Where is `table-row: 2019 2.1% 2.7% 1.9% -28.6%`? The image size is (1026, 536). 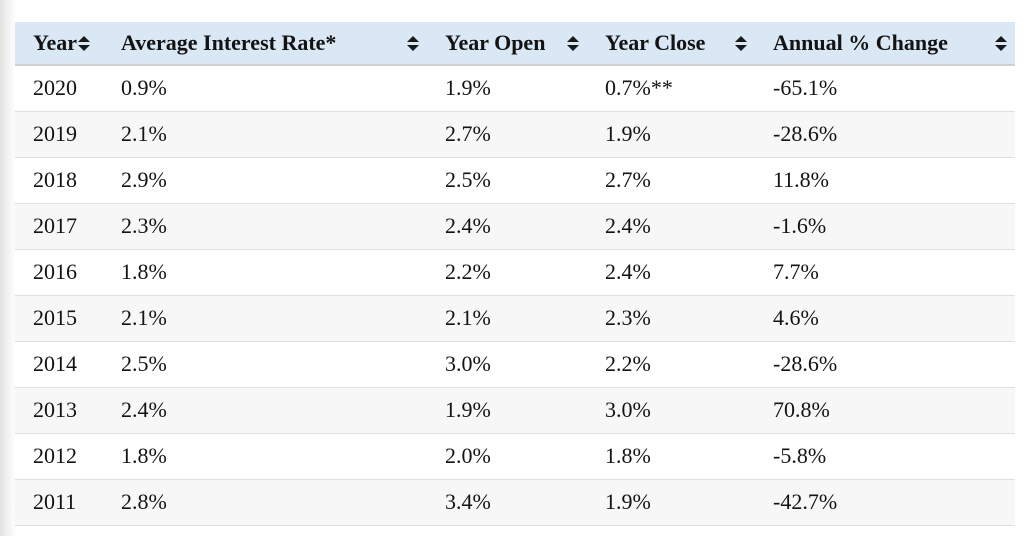
table-row: 2019 2.1% 2.7% 1.9% -28.6% is located at coordinates (515, 134).